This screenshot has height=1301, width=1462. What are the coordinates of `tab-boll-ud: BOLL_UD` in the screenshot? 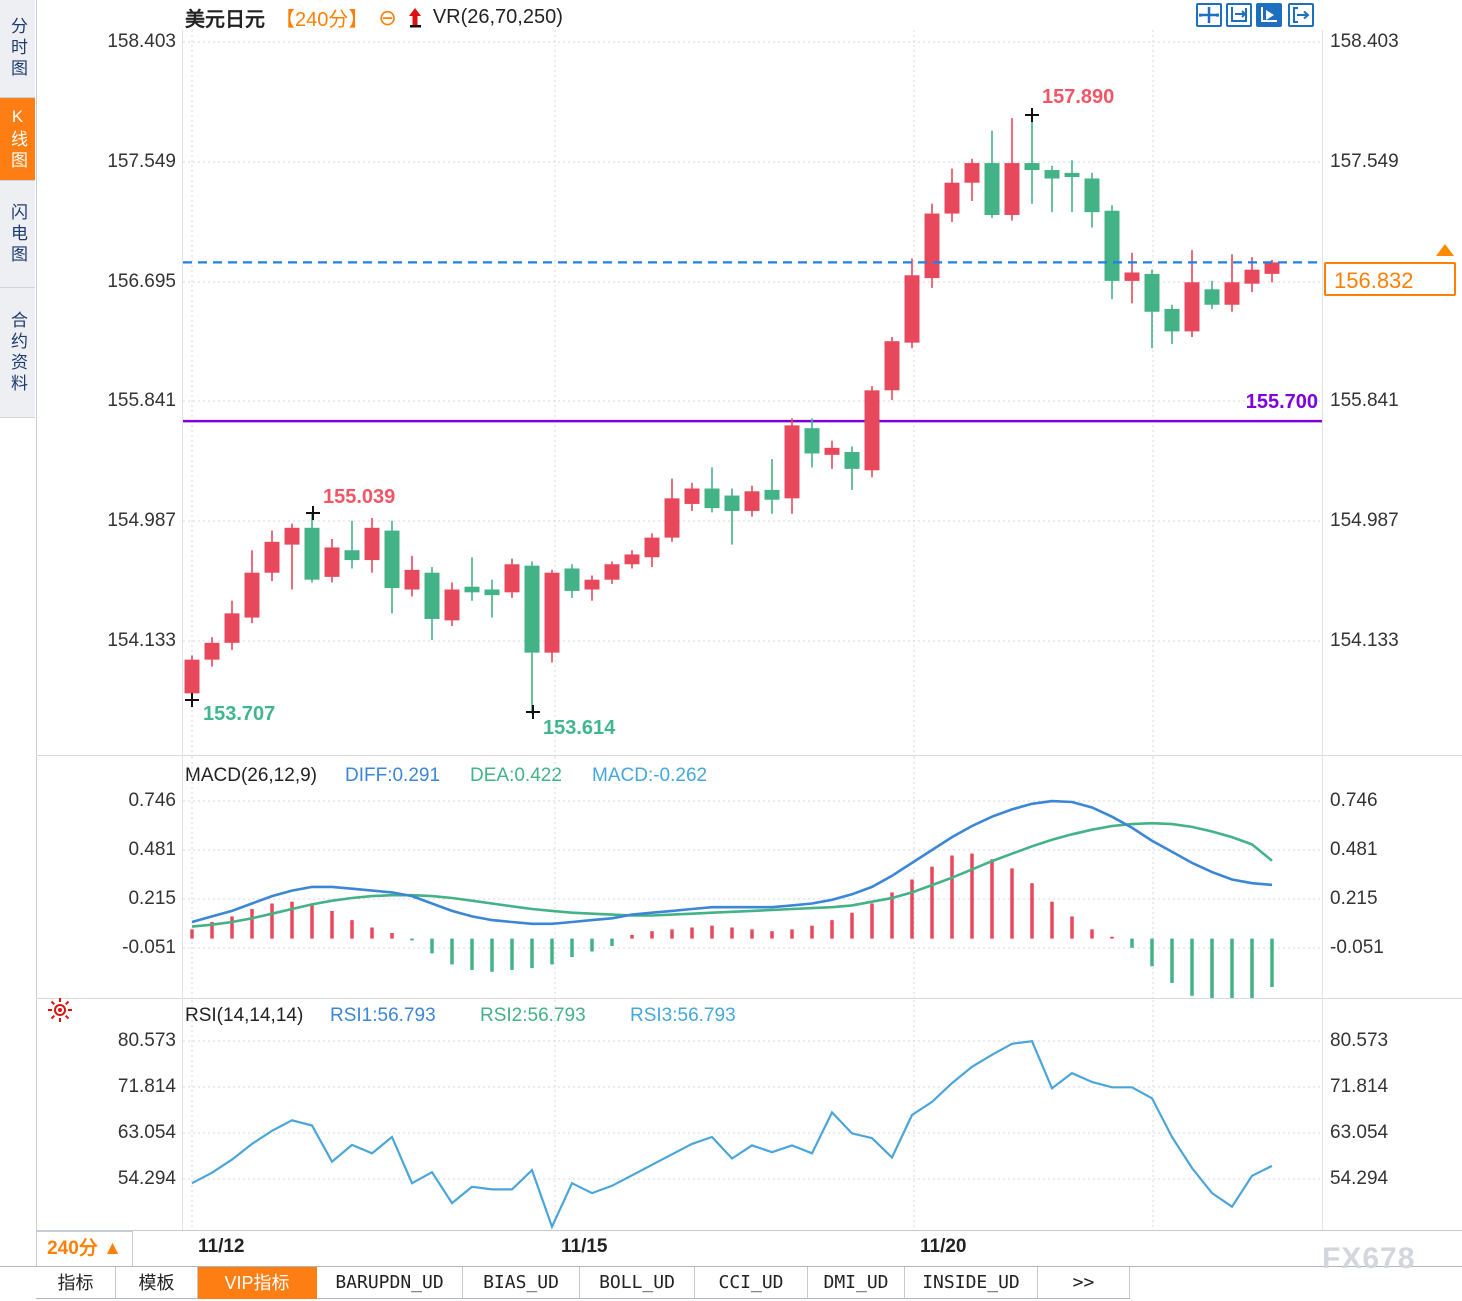 It's located at (637, 1283).